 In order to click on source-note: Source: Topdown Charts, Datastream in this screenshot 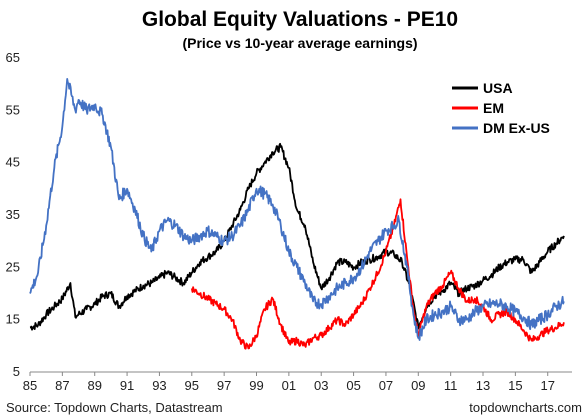, I will do `click(114, 407)`.